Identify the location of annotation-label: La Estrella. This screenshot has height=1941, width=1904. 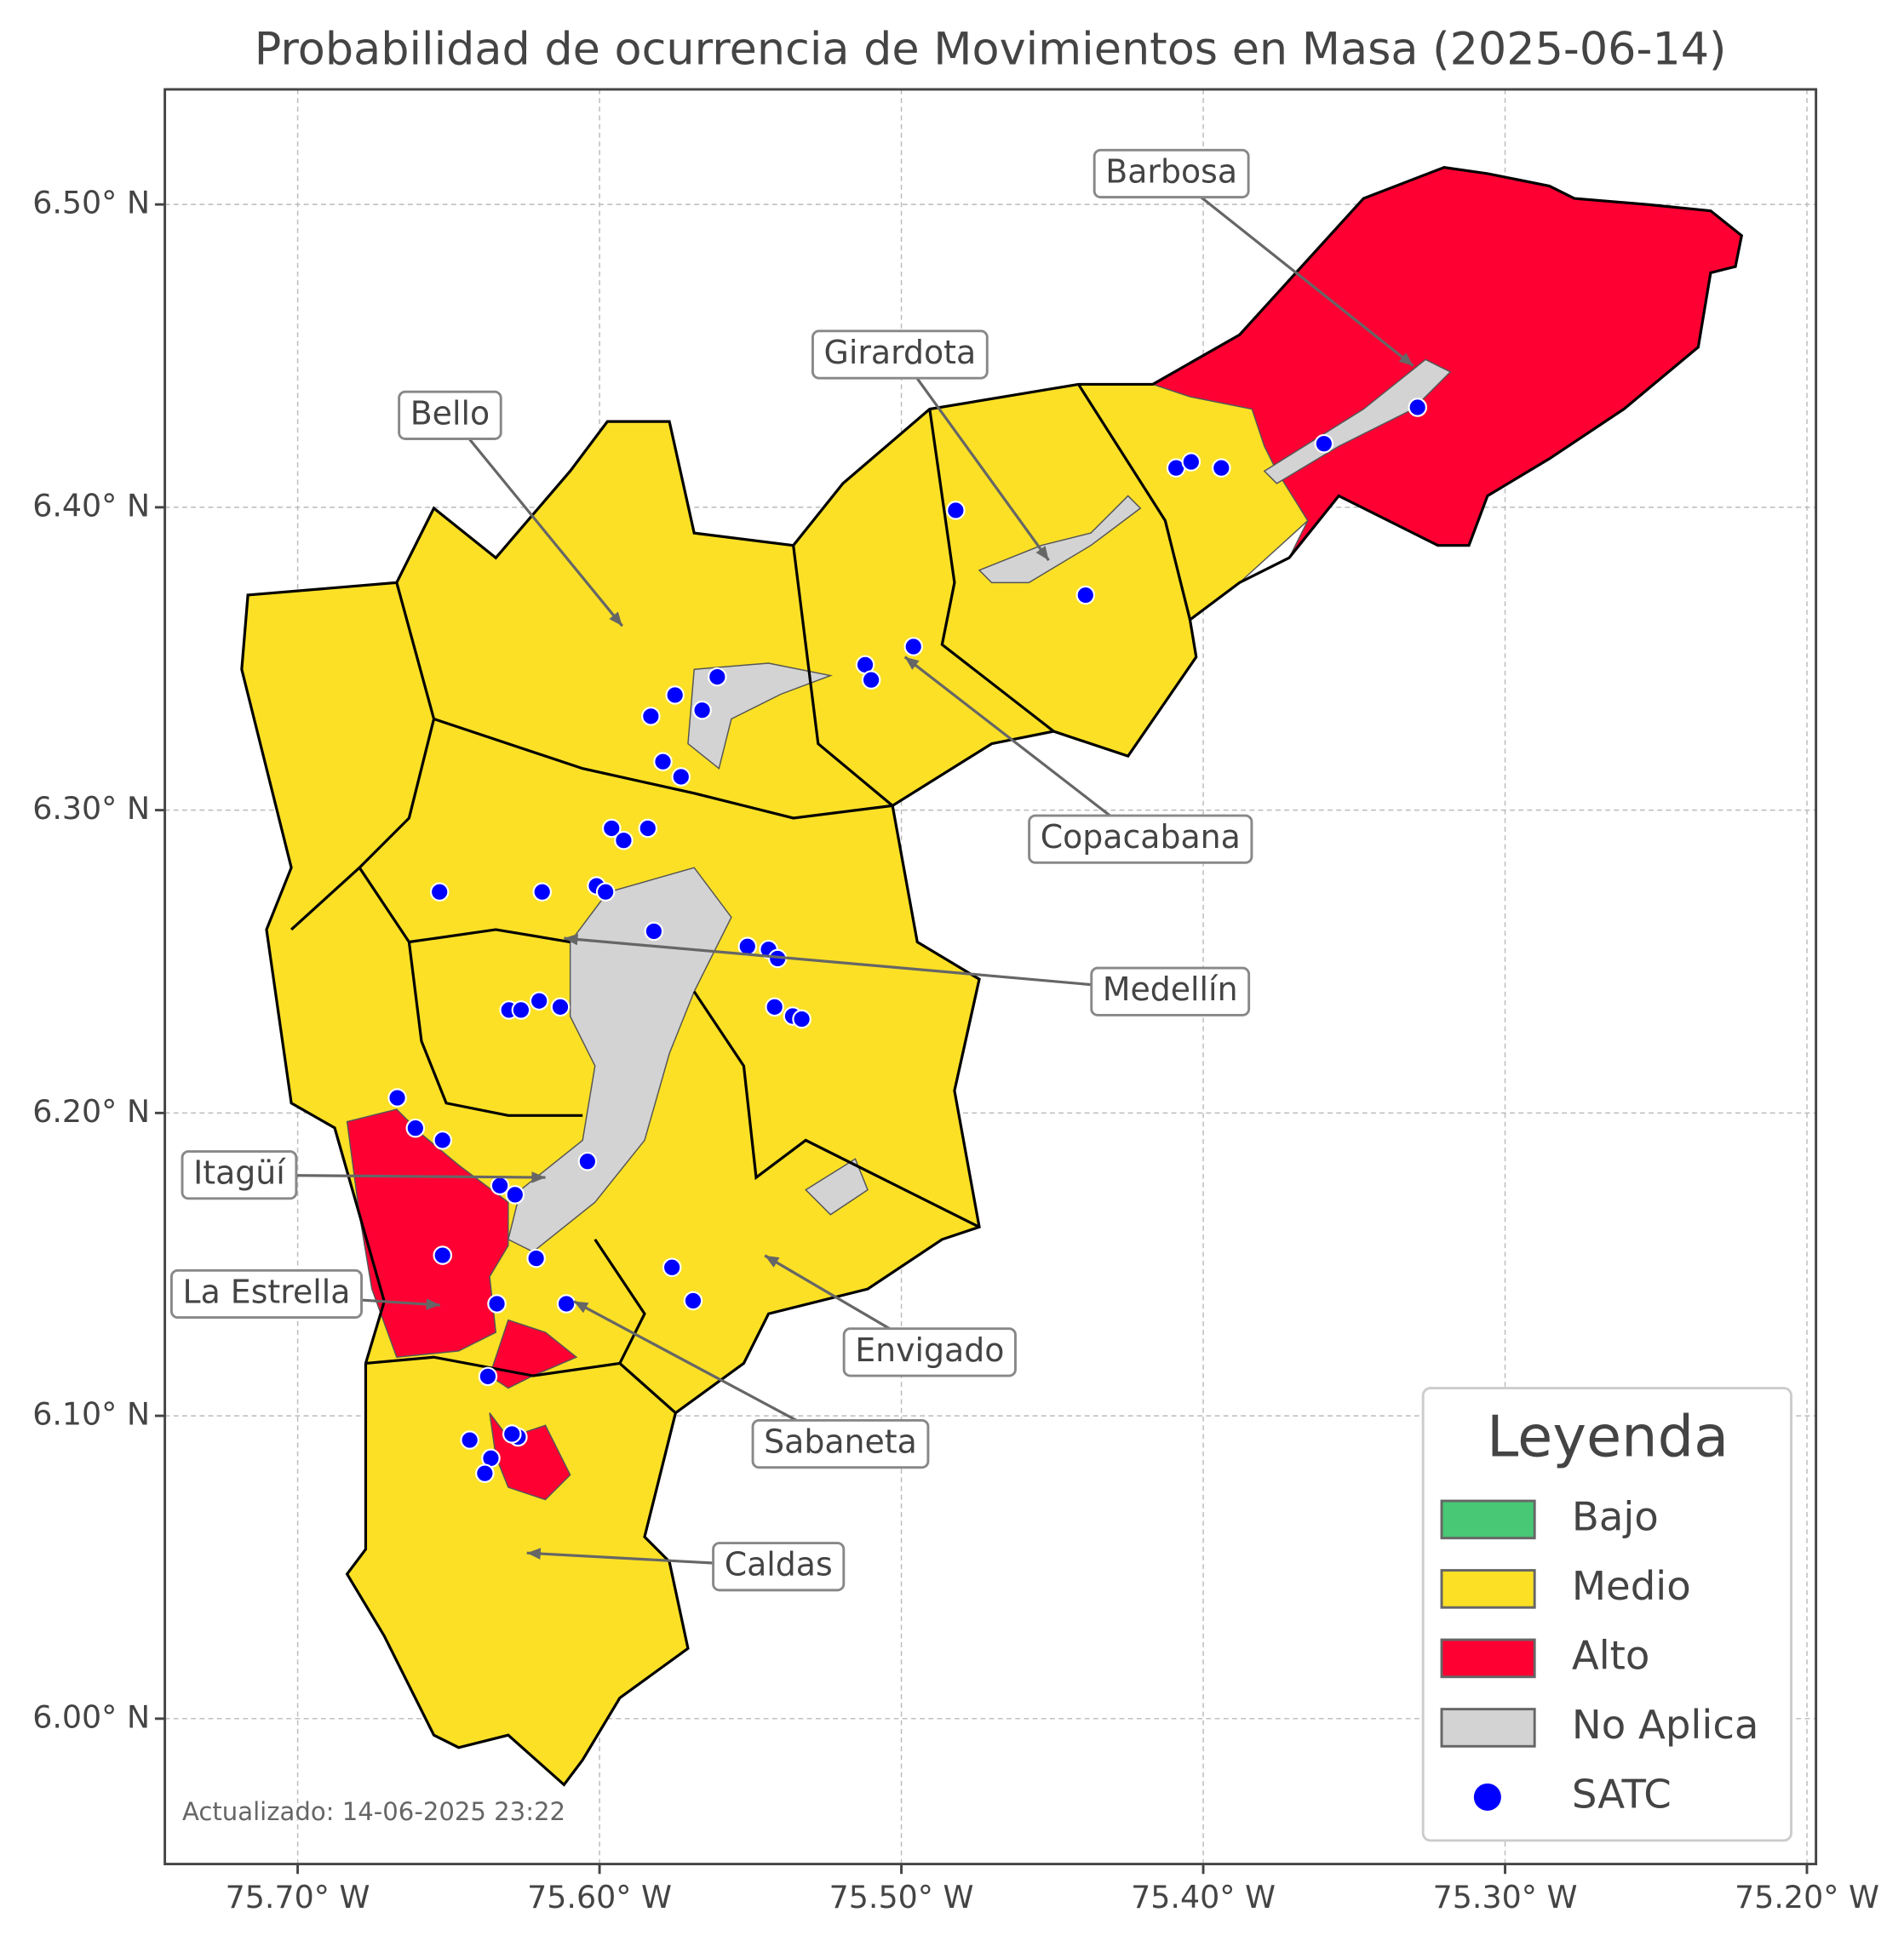
(267, 1291).